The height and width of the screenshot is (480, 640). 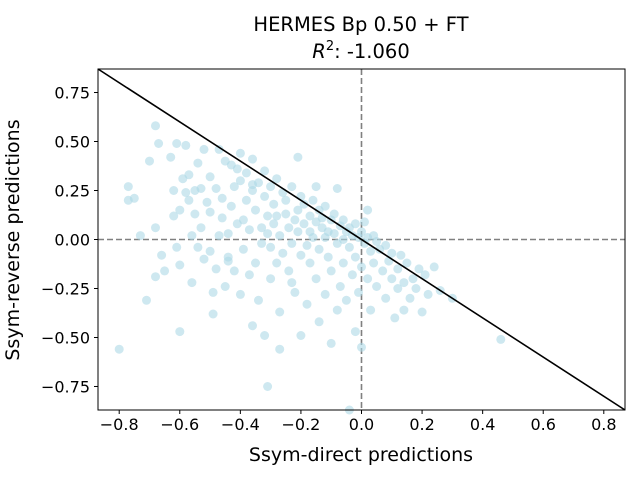 I want to click on x-tick-label: 0.8, so click(x=603, y=424).